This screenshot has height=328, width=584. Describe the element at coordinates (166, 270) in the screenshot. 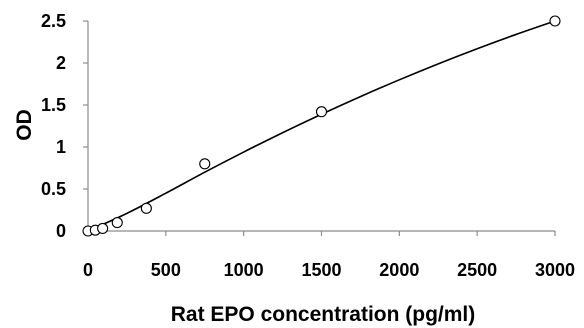

I see `x-tick-label: 500` at that location.